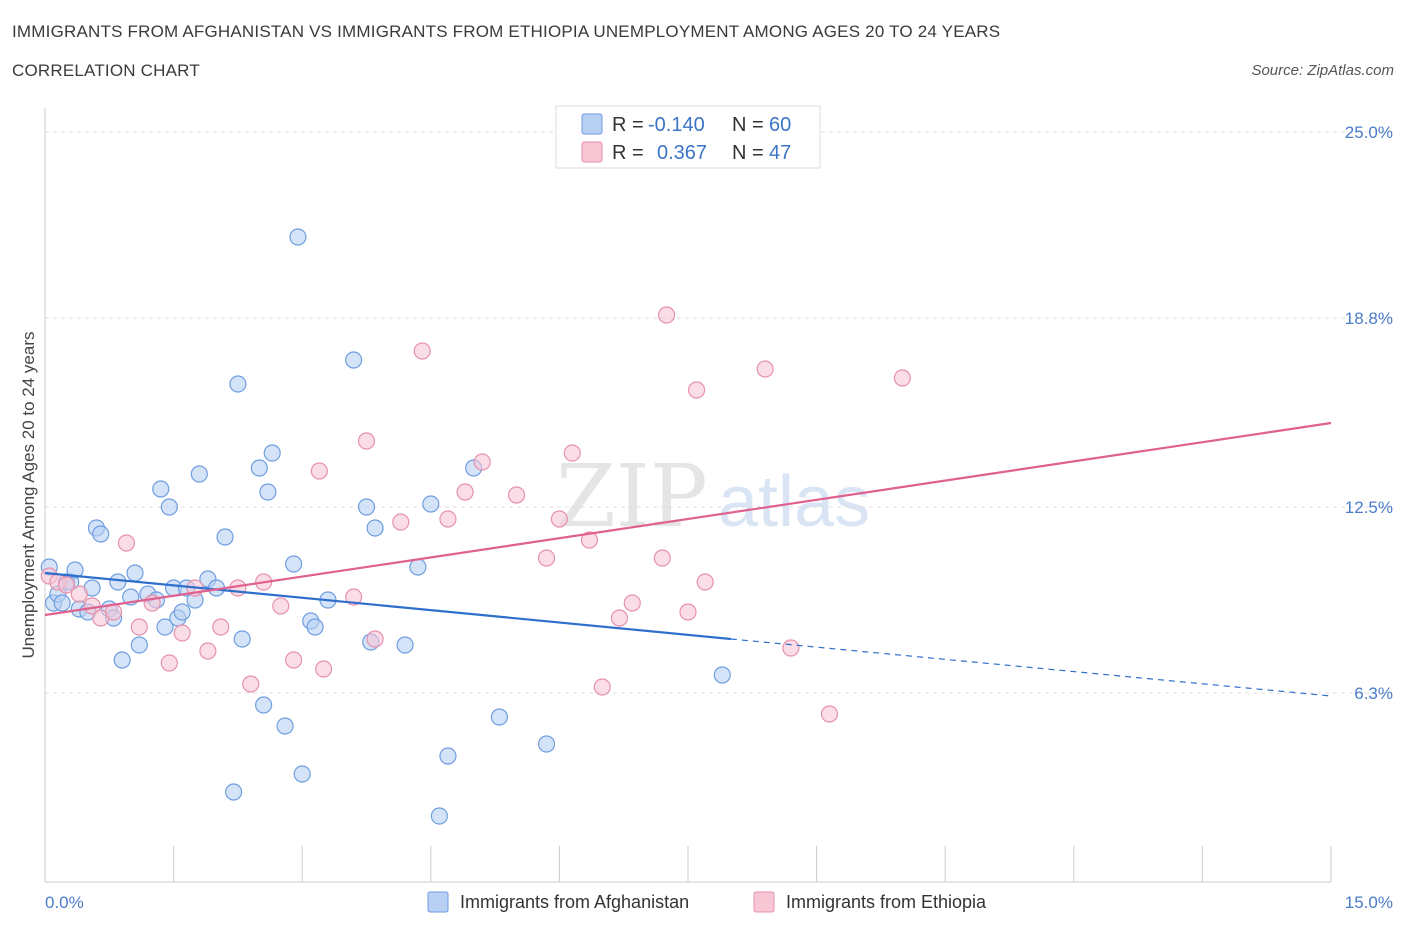  What do you see at coordinates (780, 125) in the screenshot?
I see `legend-n-value-afghanistan: 60` at bounding box center [780, 125].